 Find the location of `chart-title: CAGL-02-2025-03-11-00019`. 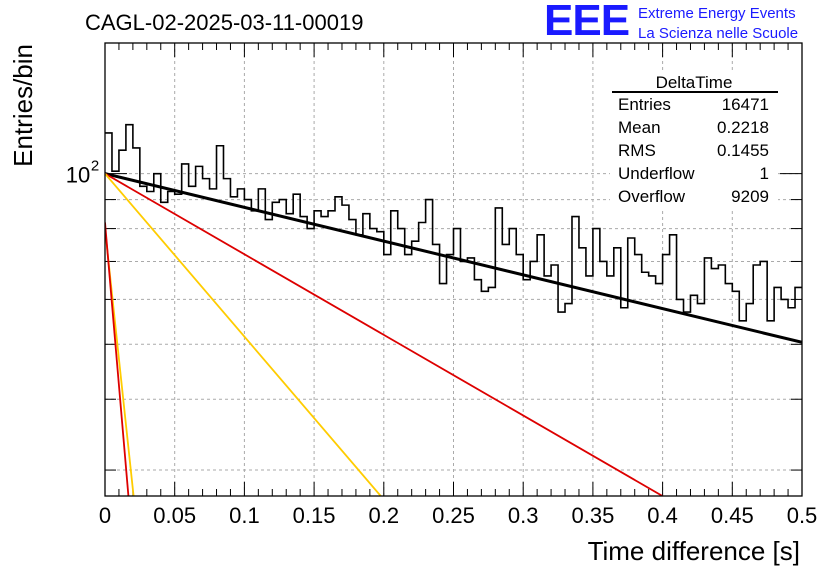

chart-title: CAGL-02-2025-03-11-00019 is located at coordinates (224, 22).